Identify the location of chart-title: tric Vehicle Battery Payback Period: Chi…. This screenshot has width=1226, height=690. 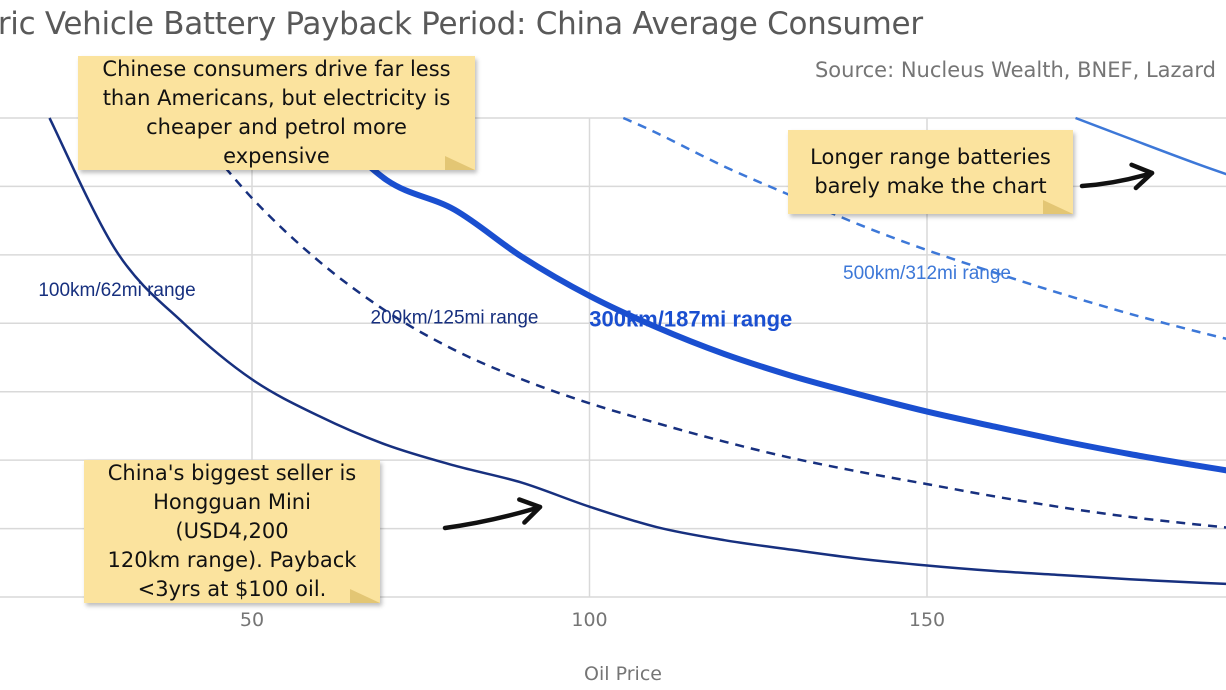
(461, 24).